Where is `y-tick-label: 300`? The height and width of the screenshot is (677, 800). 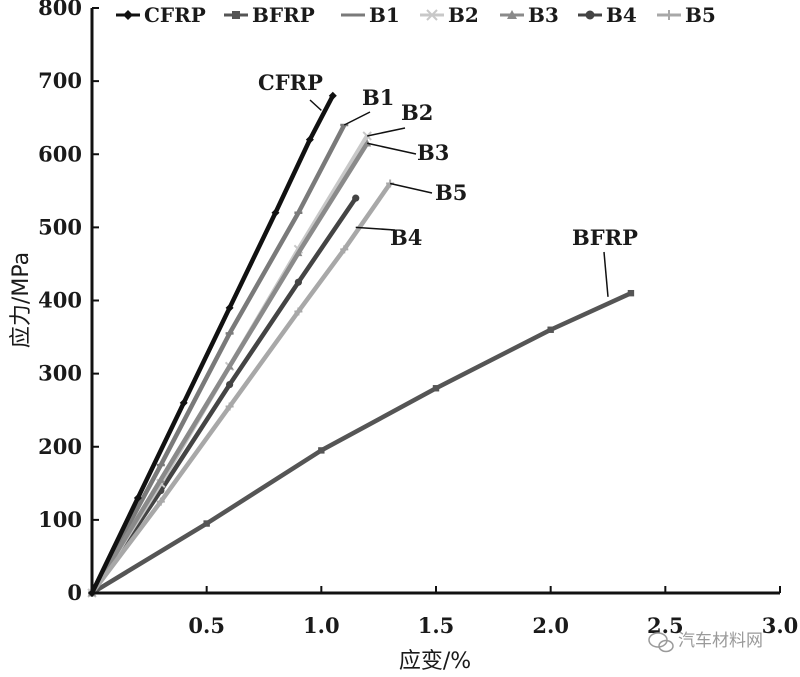
y-tick-label: 300 is located at coordinates (60, 373).